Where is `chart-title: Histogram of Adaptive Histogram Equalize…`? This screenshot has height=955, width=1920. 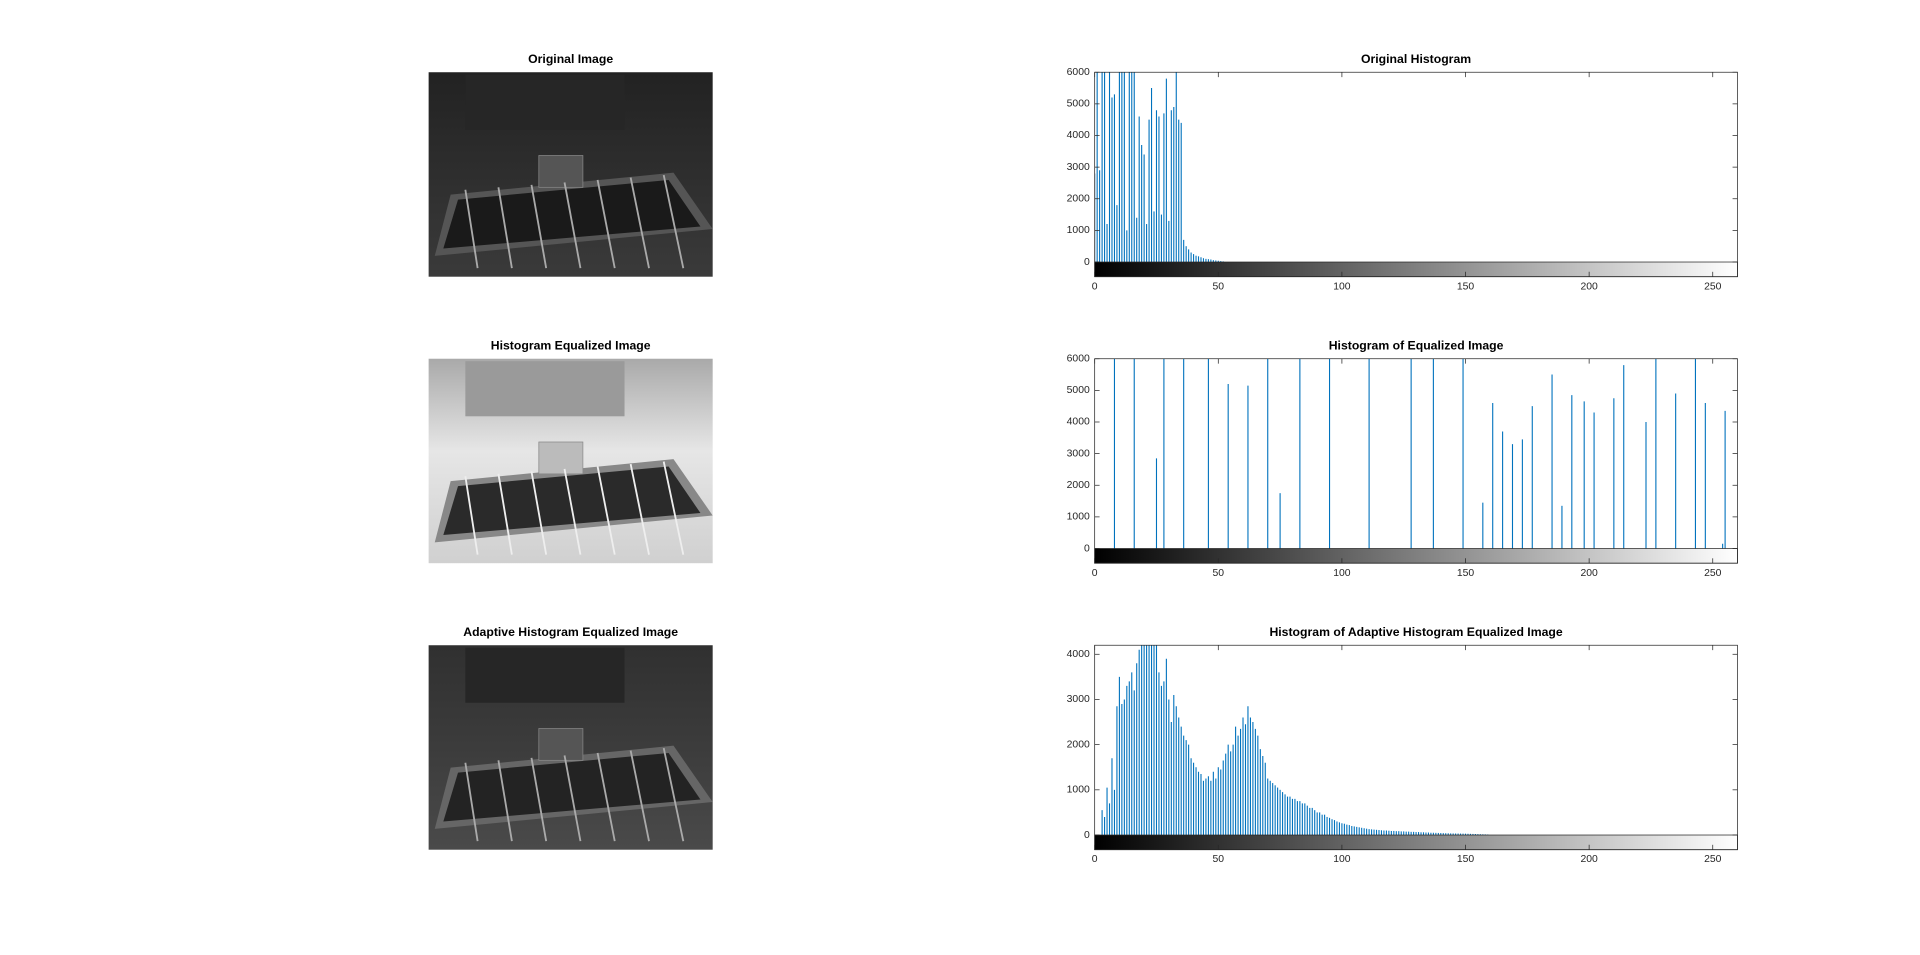 chart-title: Histogram of Adaptive Histogram Equalize… is located at coordinates (1415, 632).